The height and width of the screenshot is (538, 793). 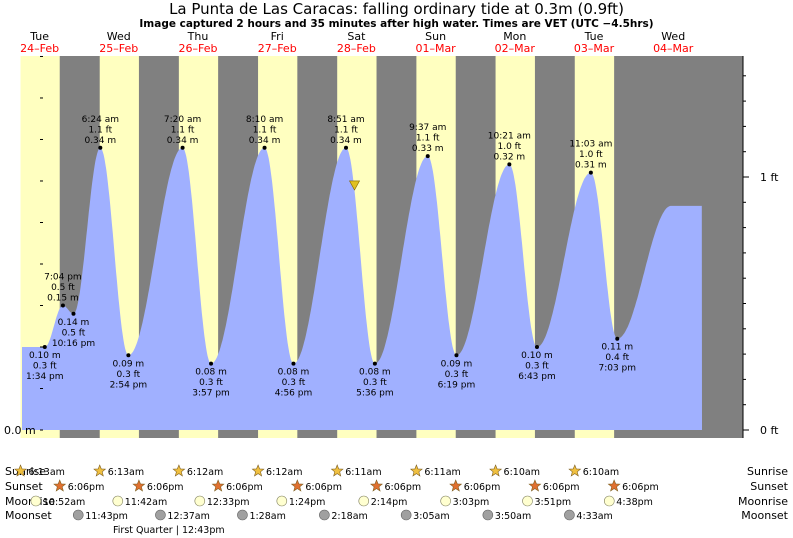 I want to click on high-tide-time-label: 10:21 am, so click(x=509, y=136).